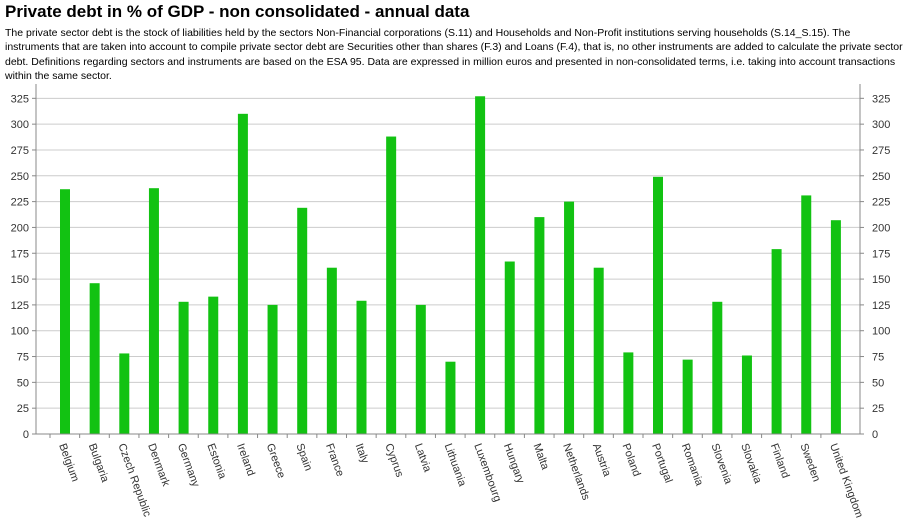  What do you see at coordinates (487, 473) in the screenshot?
I see `x-tick-label: Luxembourg` at bounding box center [487, 473].